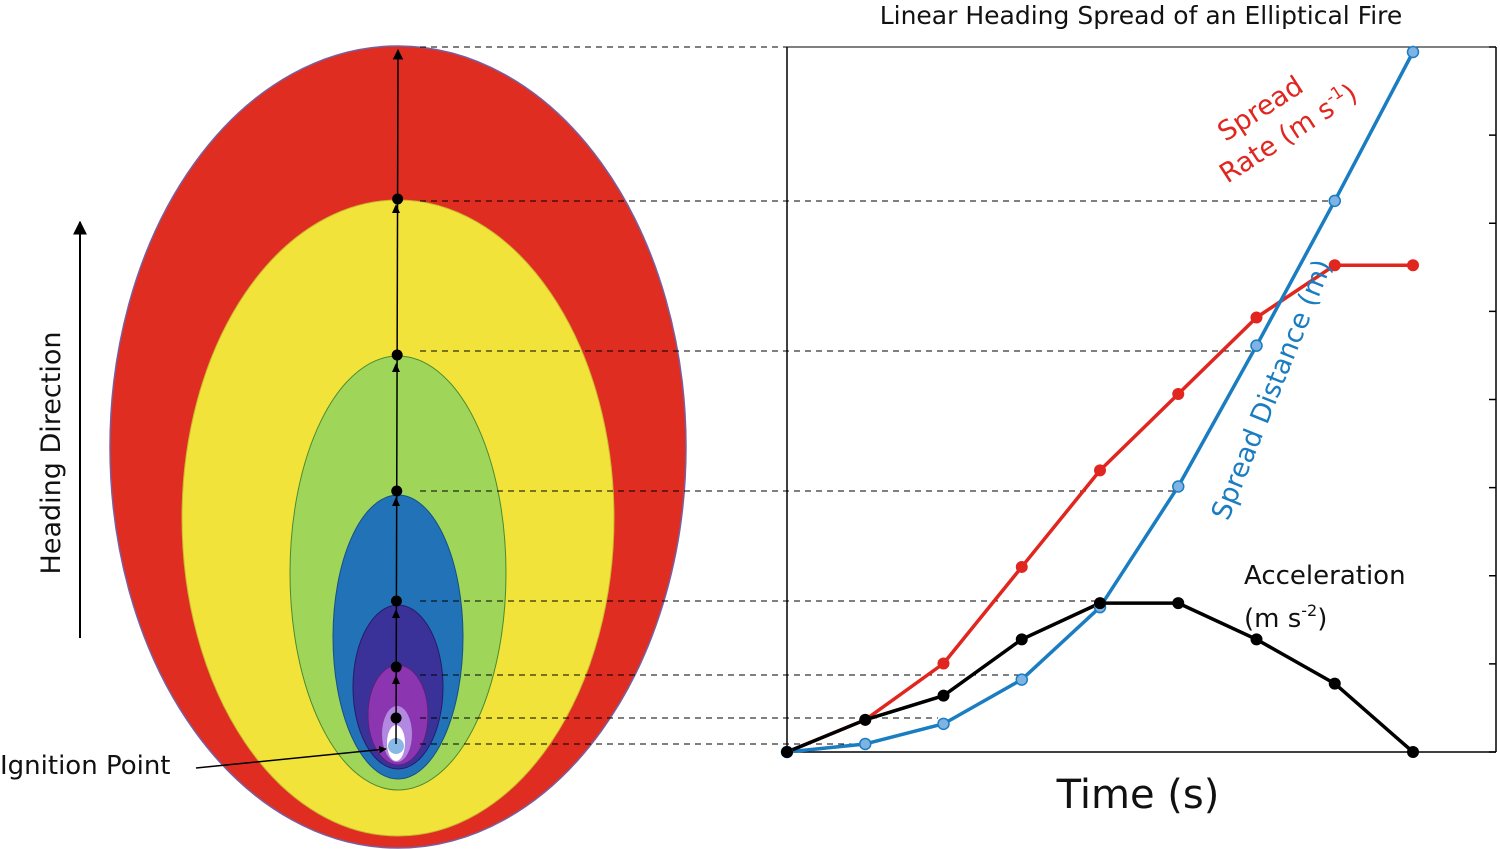 This screenshot has height=849, width=1500. Describe the element at coordinates (1272, 619) in the screenshot. I see `acceleration-unit: (m s` at that location.